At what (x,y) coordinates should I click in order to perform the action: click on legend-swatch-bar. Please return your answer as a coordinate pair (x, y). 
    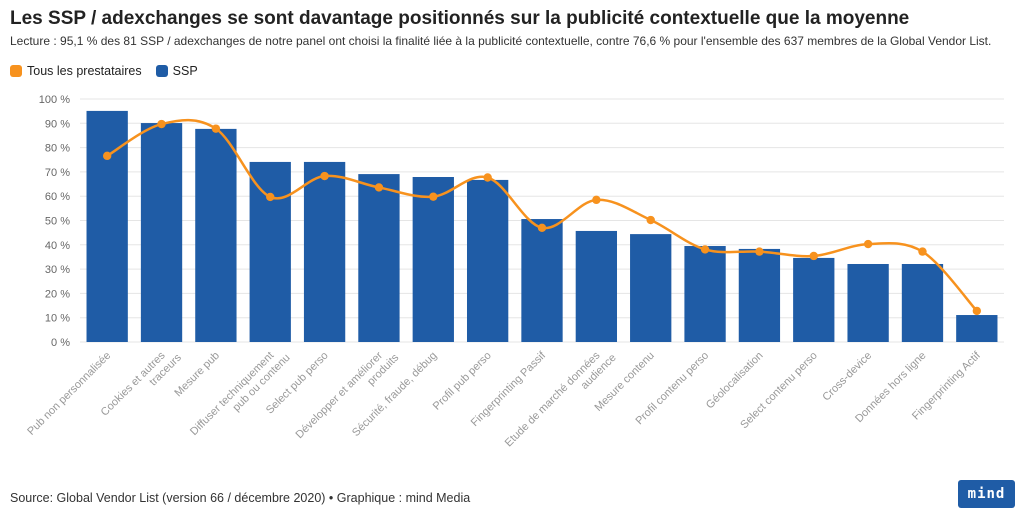
    Looking at the image, I should click on (161, 71).